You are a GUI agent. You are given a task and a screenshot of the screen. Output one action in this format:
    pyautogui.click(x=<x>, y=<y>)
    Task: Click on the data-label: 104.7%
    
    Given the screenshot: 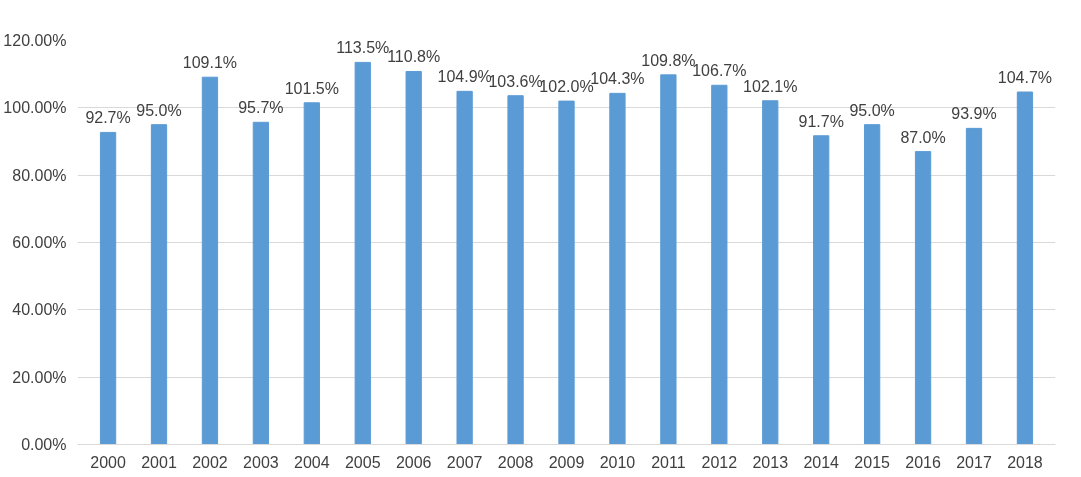 What is the action you would take?
    pyautogui.click(x=1025, y=78)
    